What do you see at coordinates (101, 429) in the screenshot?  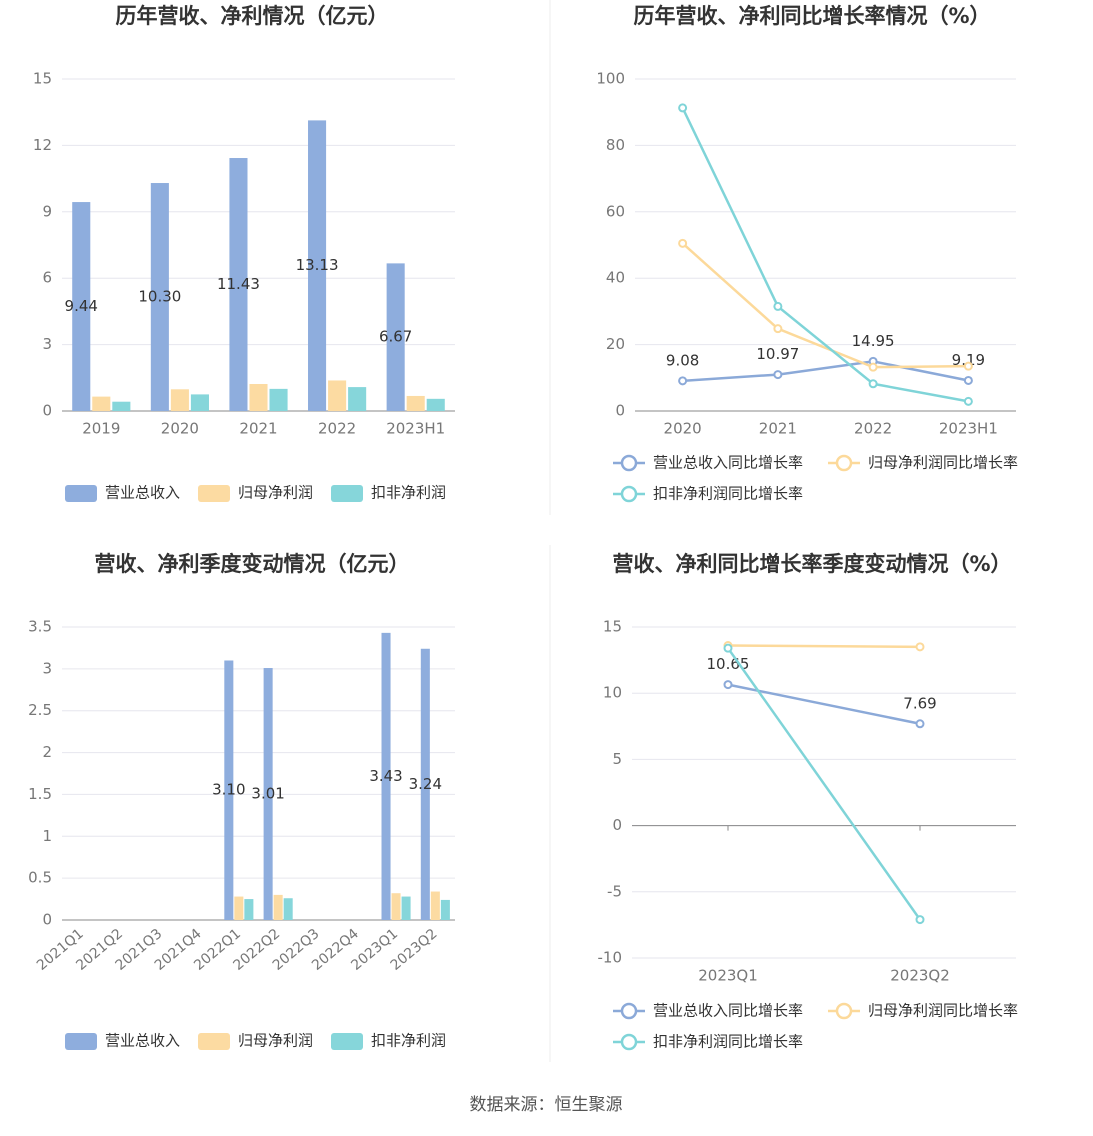 I see `x-tick-label: 2019` at bounding box center [101, 429].